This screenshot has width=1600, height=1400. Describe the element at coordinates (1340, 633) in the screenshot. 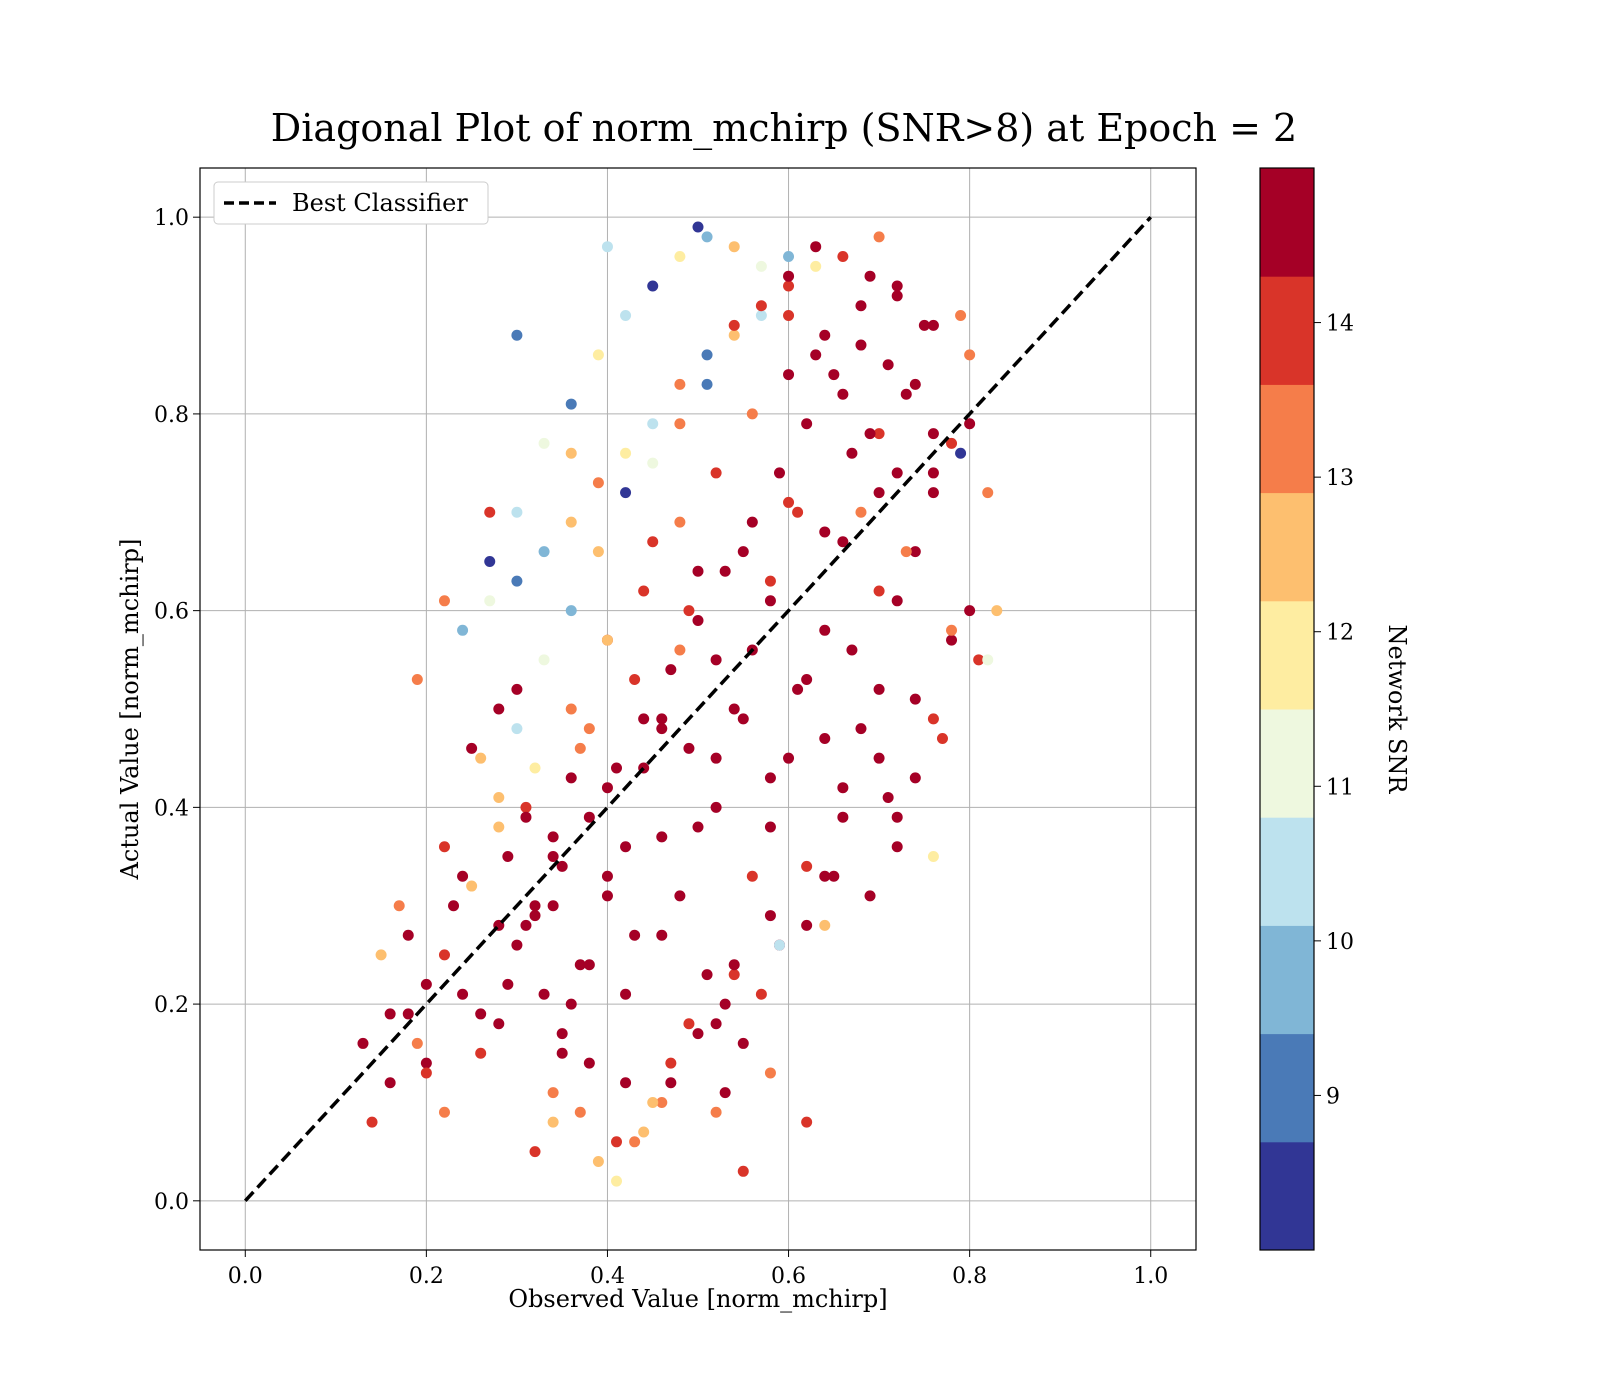

I see `colorbar-tick-label: 12` at that location.